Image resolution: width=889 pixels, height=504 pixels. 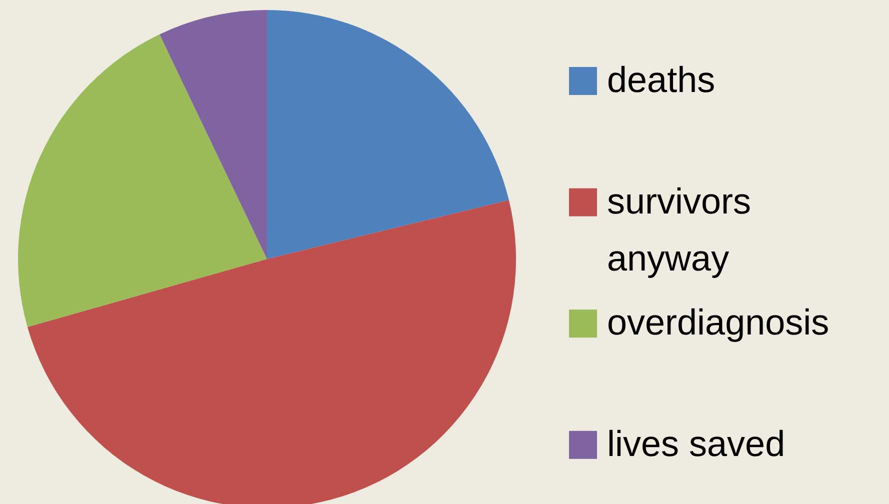 What do you see at coordinates (696, 443) in the screenshot?
I see `legend-label: lives saved` at bounding box center [696, 443].